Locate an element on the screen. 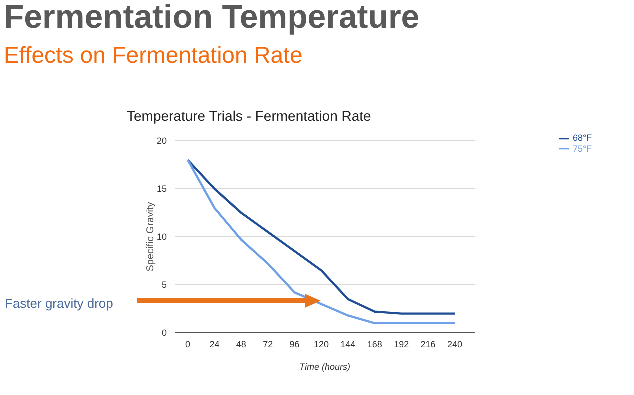  x-tick-label: 96 is located at coordinates (295, 344).